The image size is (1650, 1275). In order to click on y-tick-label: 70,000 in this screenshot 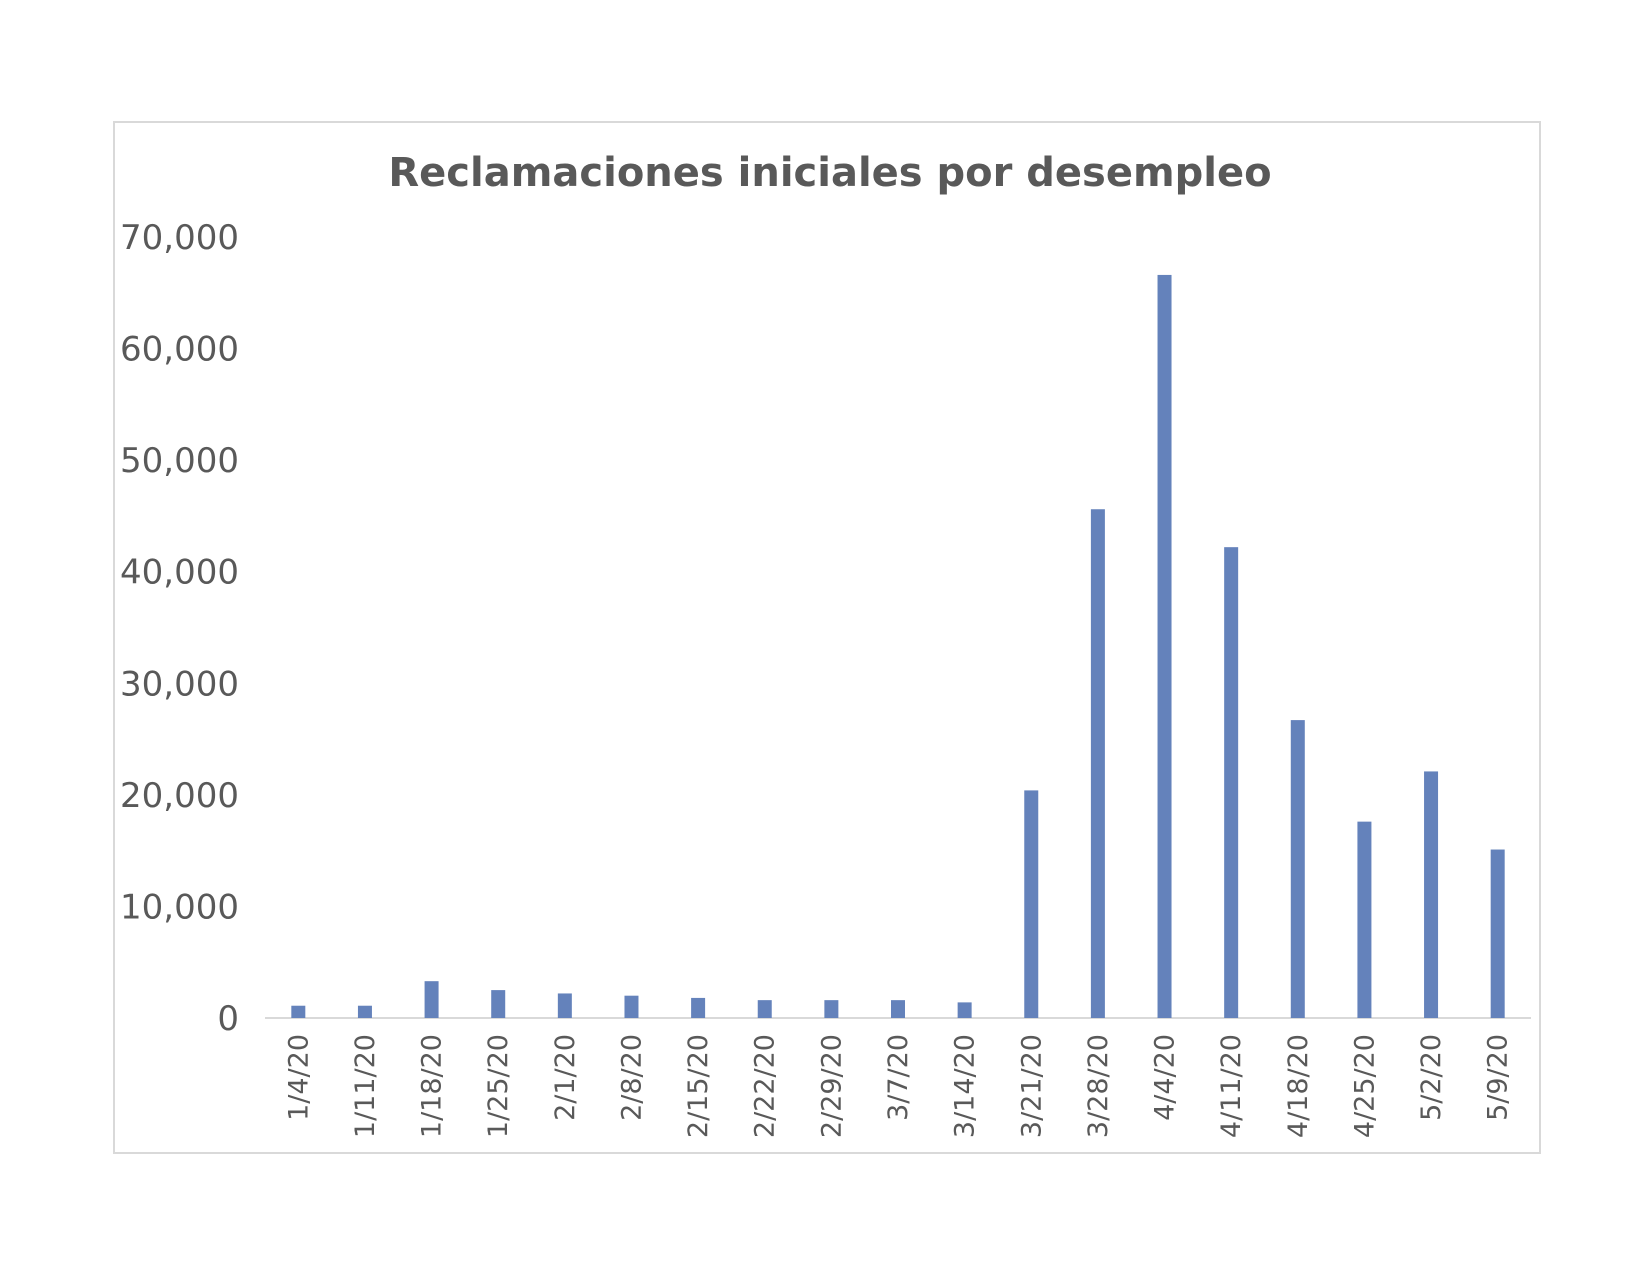, I will do `click(179, 238)`.